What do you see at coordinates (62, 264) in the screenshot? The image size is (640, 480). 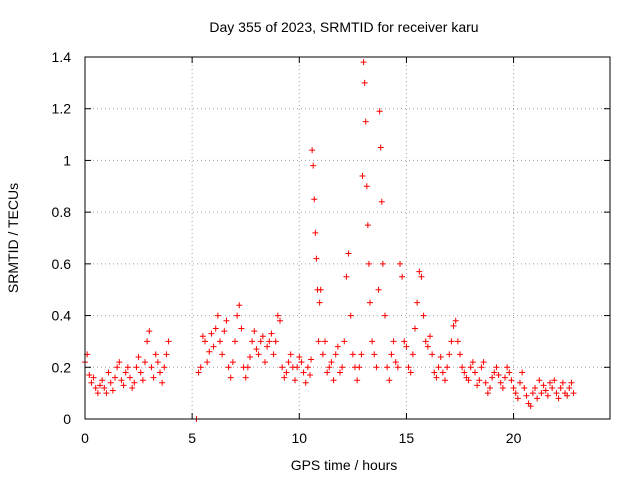 I see `y-tick-label: 0.6` at bounding box center [62, 264].